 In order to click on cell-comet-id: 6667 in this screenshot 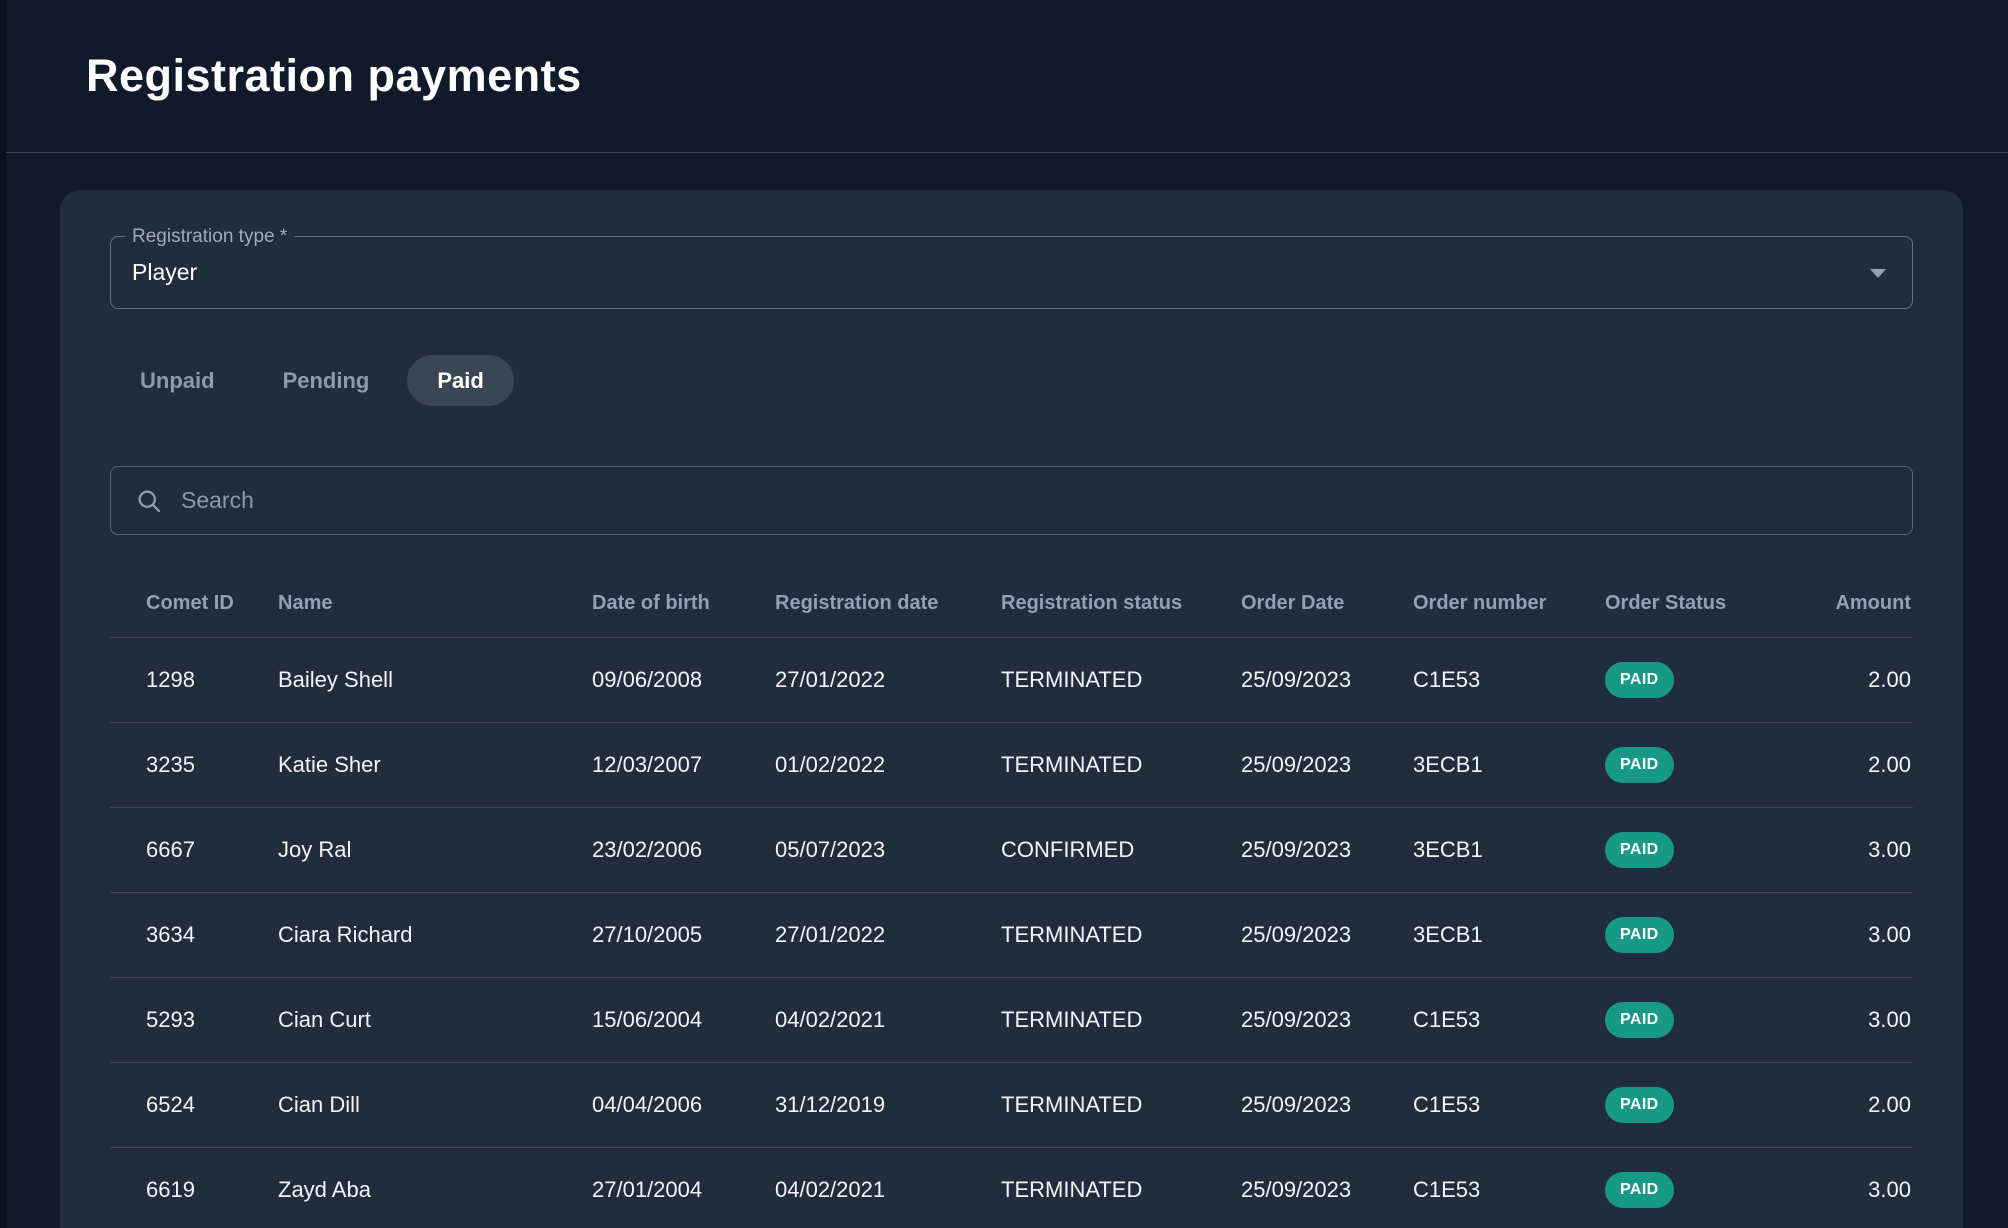, I will do `click(186, 850)`.